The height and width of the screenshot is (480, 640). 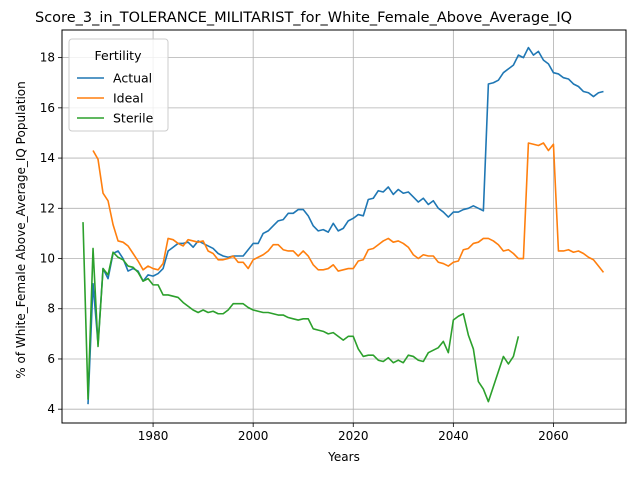 What do you see at coordinates (253, 436) in the screenshot?
I see `x-tick-label: 2000` at bounding box center [253, 436].